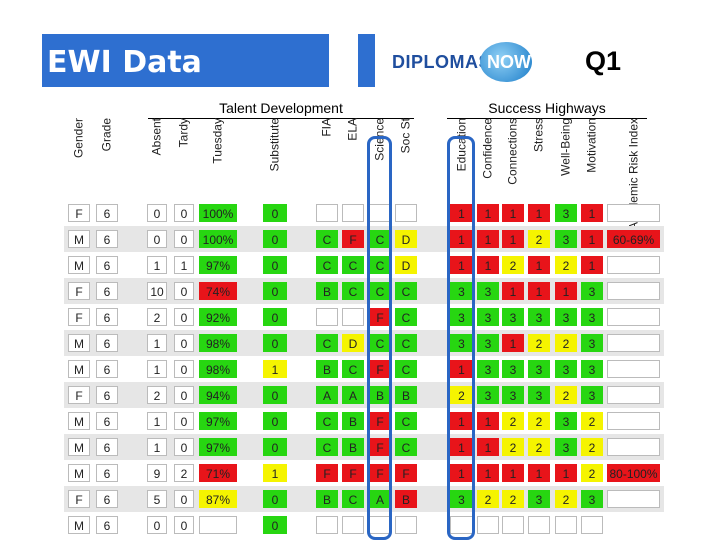  What do you see at coordinates (218, 156) in the screenshot?
I see `header-tuesday: Tuesday` at bounding box center [218, 156].